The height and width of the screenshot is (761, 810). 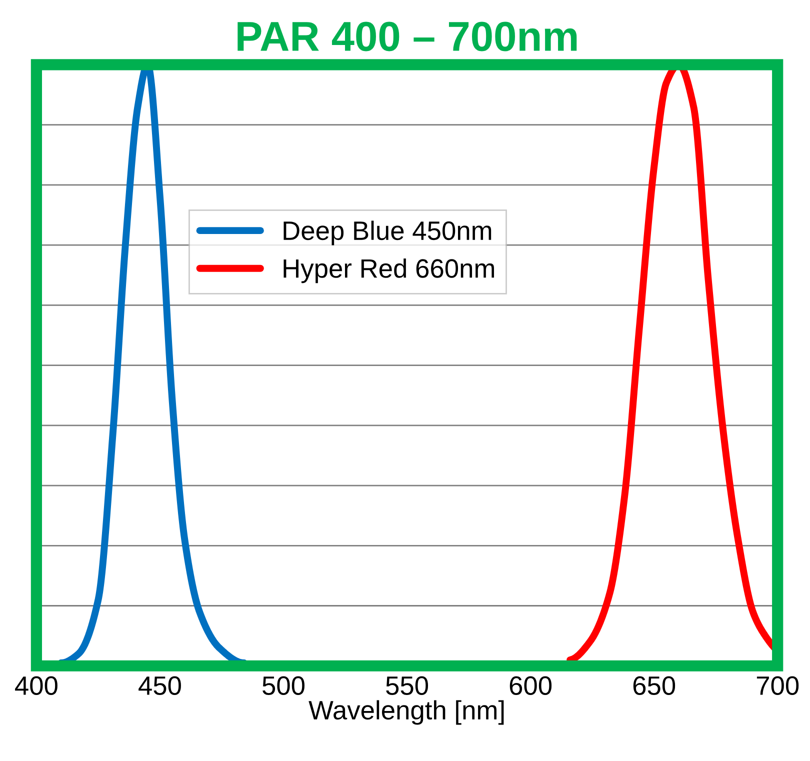 I want to click on legend-label: Hyper Red 660nm, so click(x=389, y=271).